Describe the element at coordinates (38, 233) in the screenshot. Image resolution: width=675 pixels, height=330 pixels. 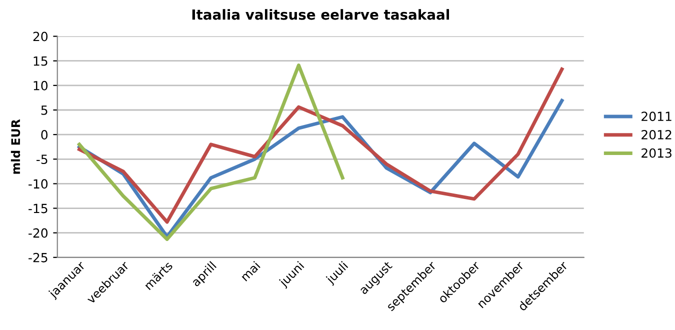
I see `y-tick-label: -20` at that location.